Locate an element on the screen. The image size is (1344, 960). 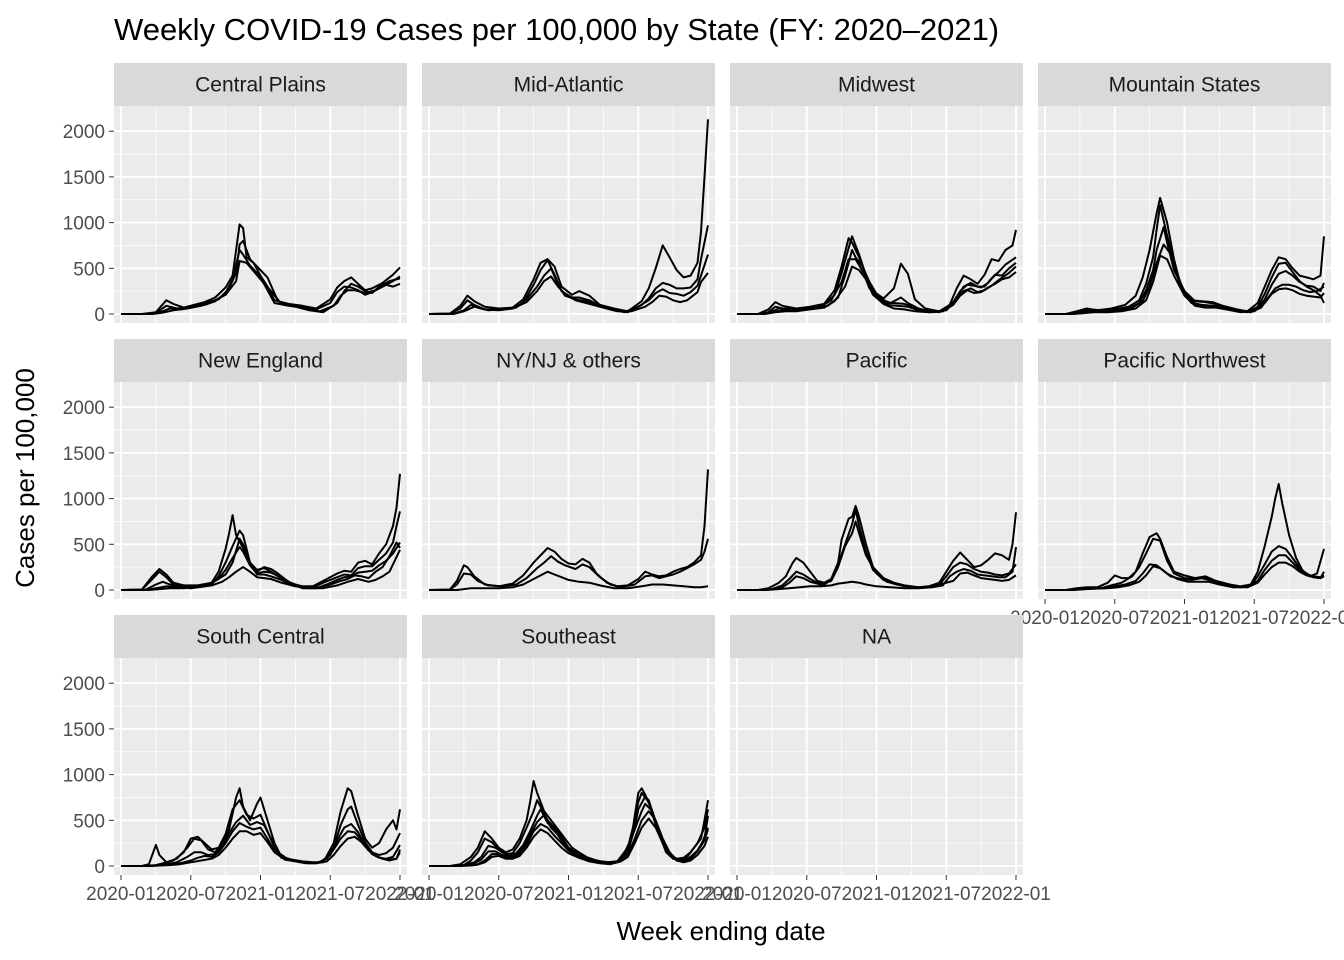
facet-strip-label: New England is located at coordinates (260, 361).